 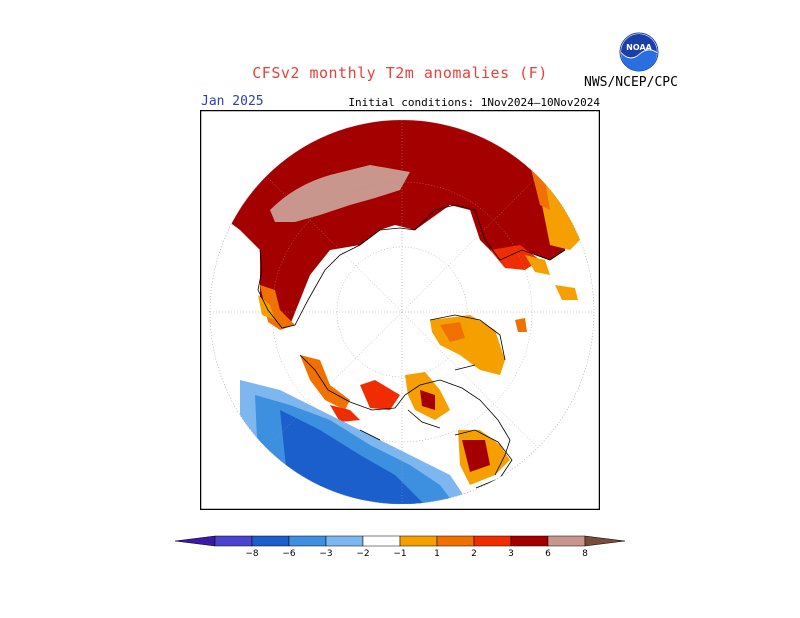 I want to click on logo-text: NOAA, so click(x=639, y=47).